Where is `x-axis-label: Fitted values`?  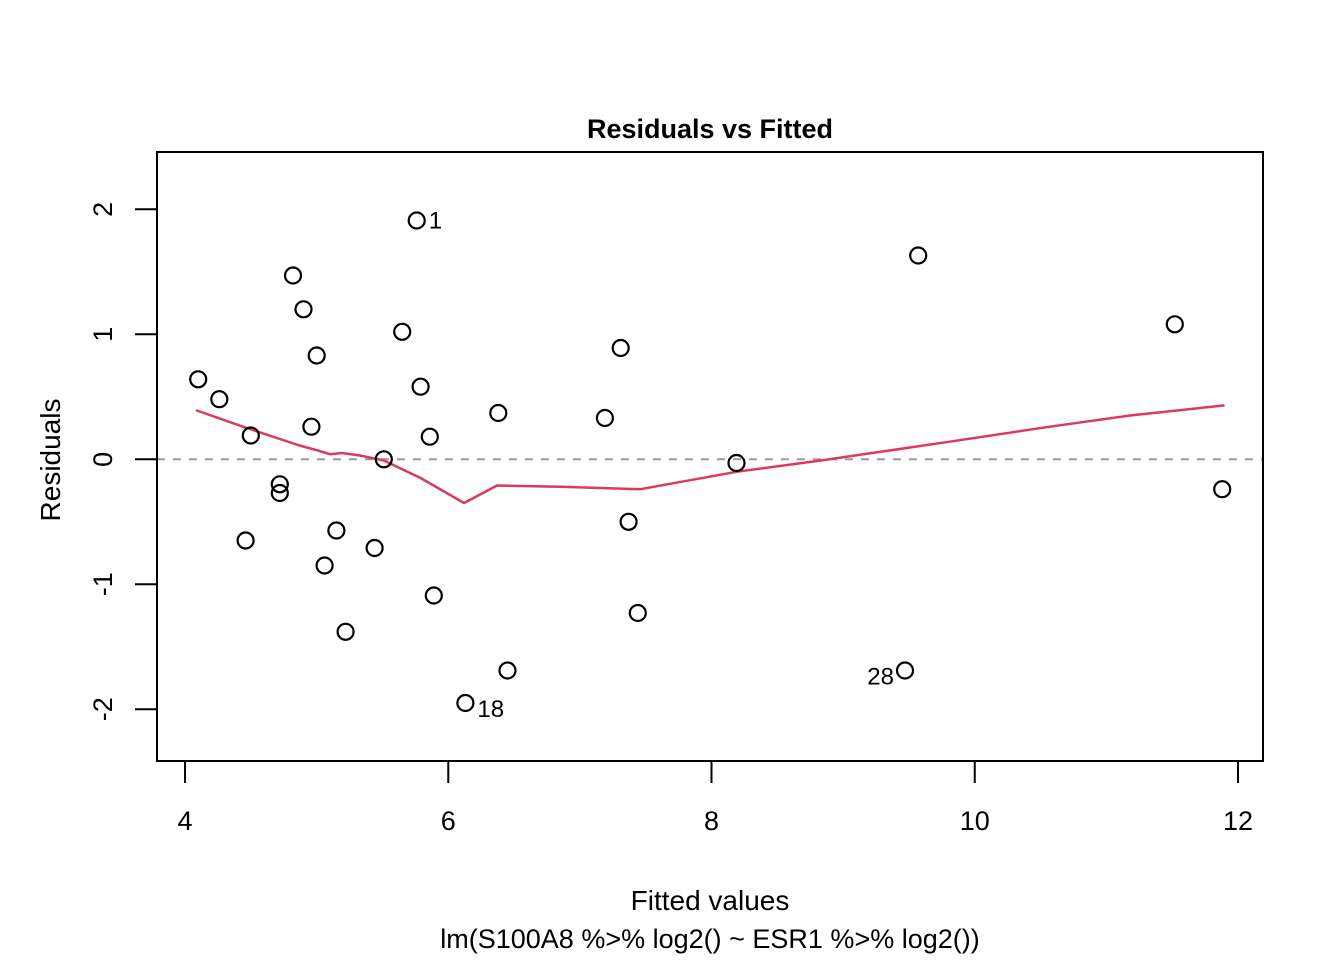 x-axis-label: Fitted values is located at coordinates (710, 900).